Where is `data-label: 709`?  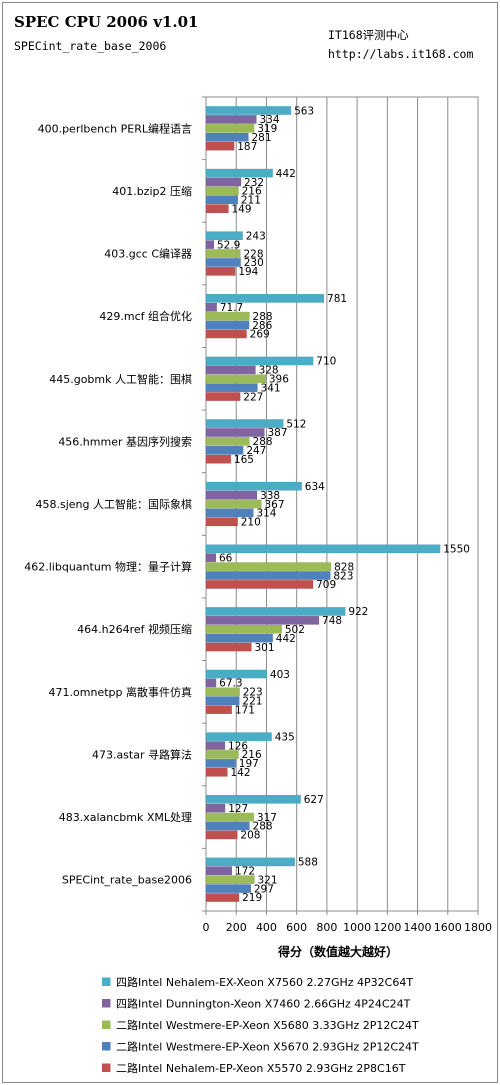 data-label: 709 is located at coordinates (326, 585).